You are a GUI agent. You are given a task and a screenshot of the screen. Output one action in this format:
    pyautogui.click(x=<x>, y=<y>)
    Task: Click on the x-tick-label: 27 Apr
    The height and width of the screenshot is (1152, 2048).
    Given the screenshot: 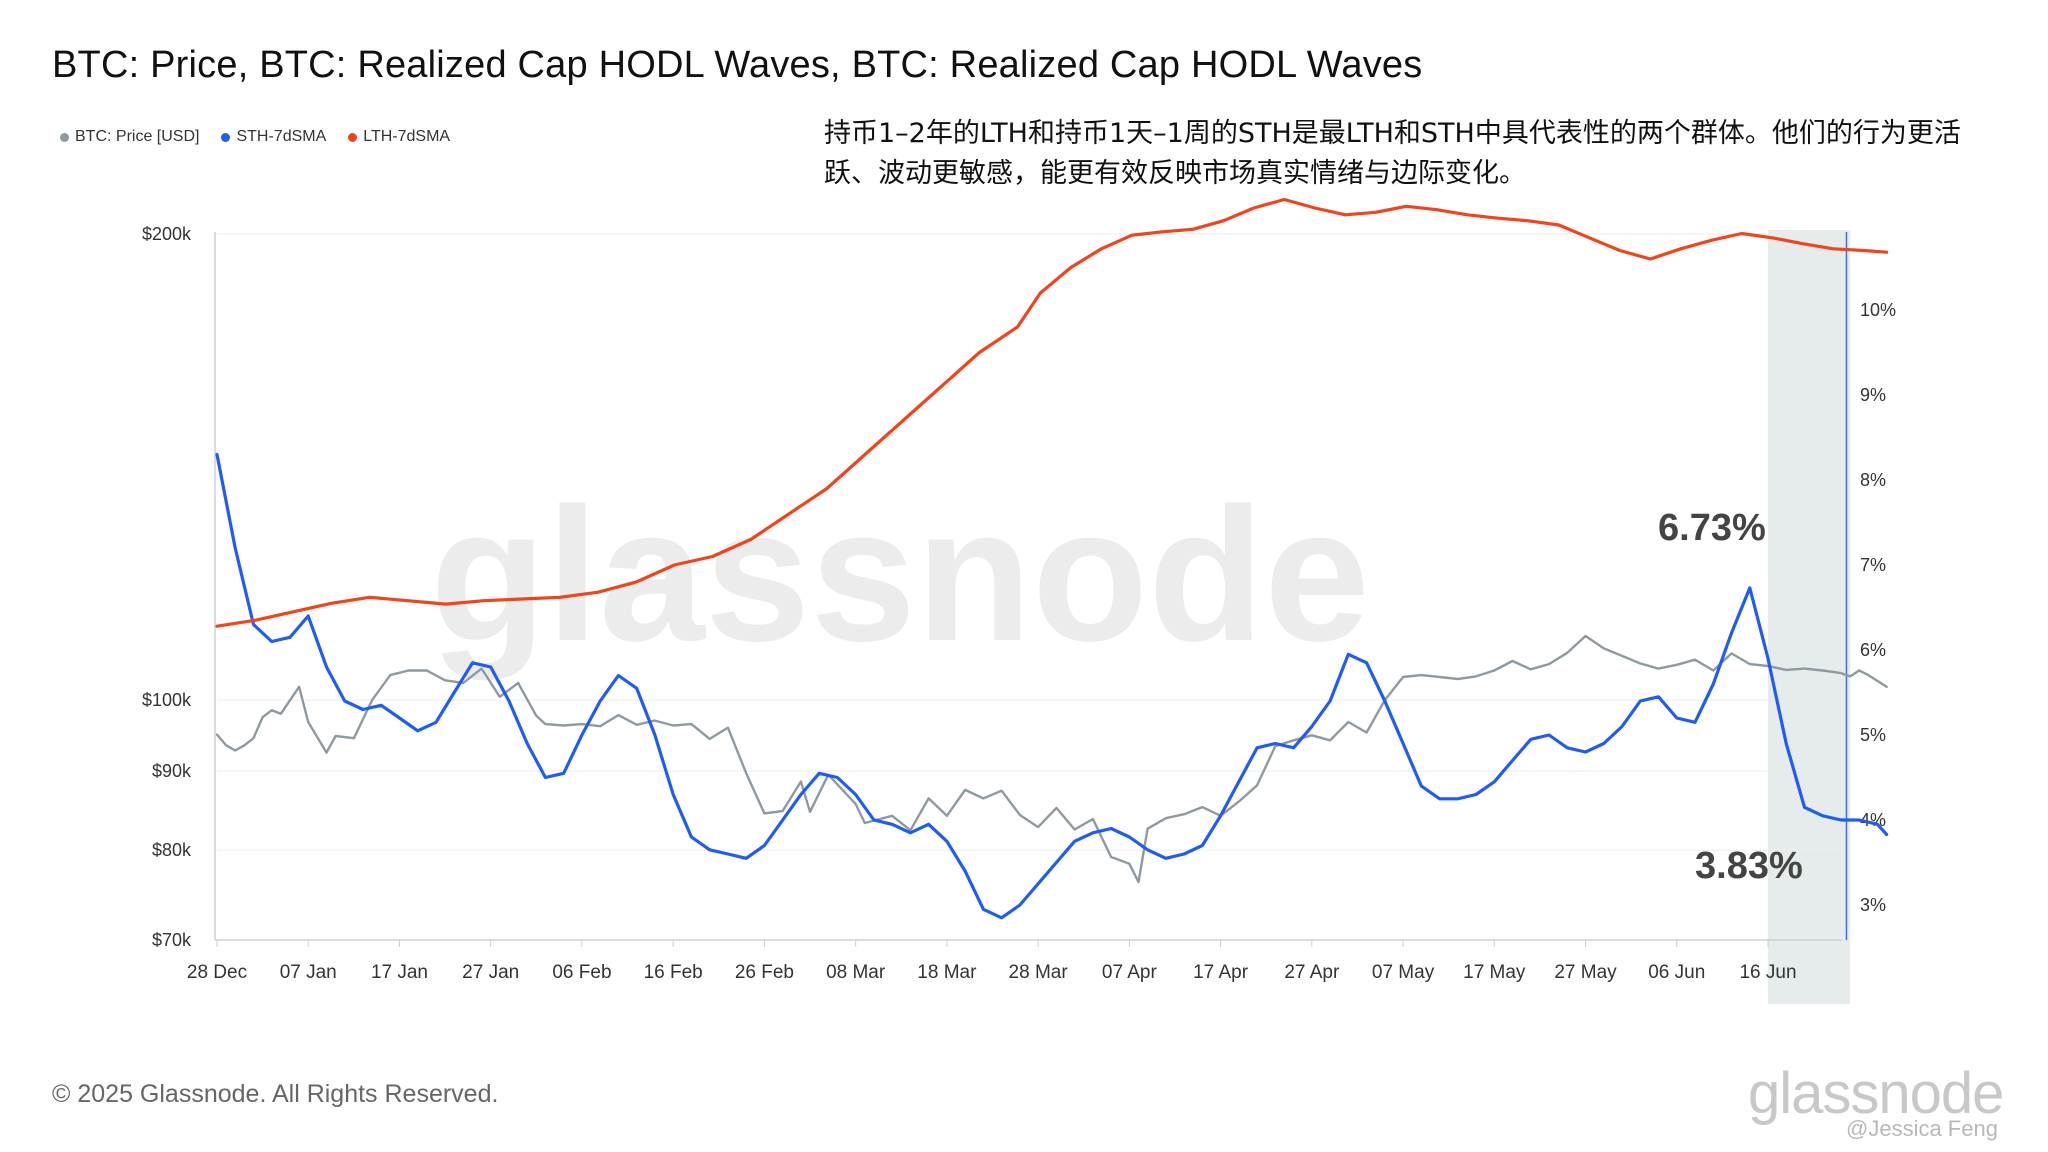 What is the action you would take?
    pyautogui.click(x=1312, y=972)
    